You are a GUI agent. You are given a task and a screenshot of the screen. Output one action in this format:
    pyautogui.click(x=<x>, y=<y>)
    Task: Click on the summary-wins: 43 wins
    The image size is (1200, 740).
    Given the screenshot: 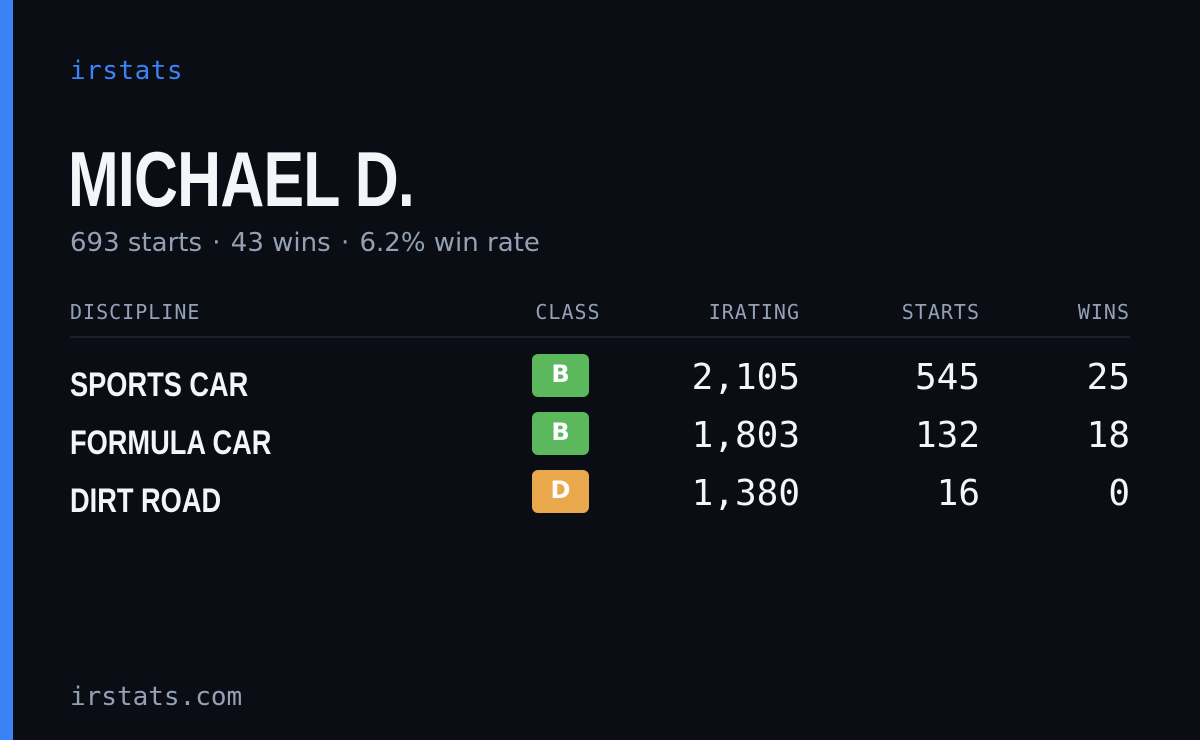 What is the action you would take?
    pyautogui.click(x=280, y=243)
    